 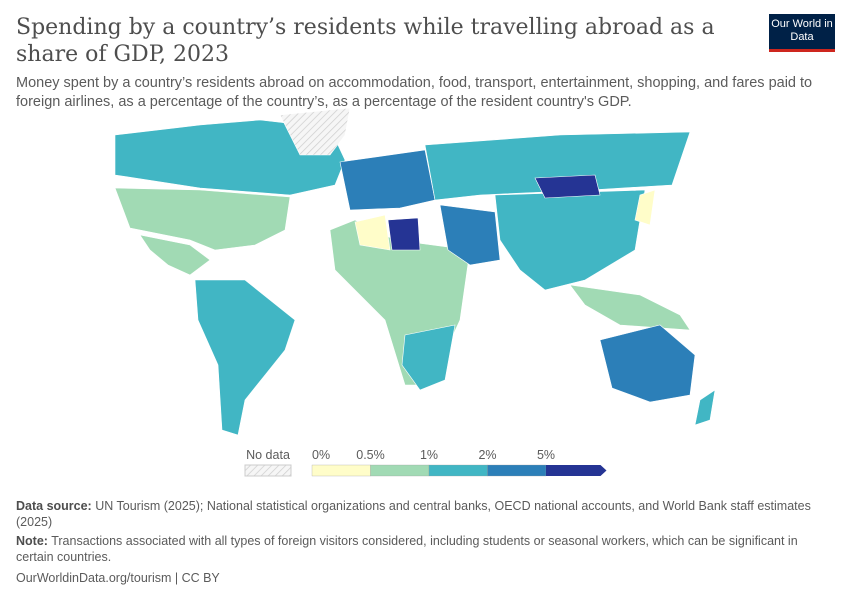 What do you see at coordinates (429, 455) in the screenshot?
I see `legend-tick-label: 1%` at bounding box center [429, 455].